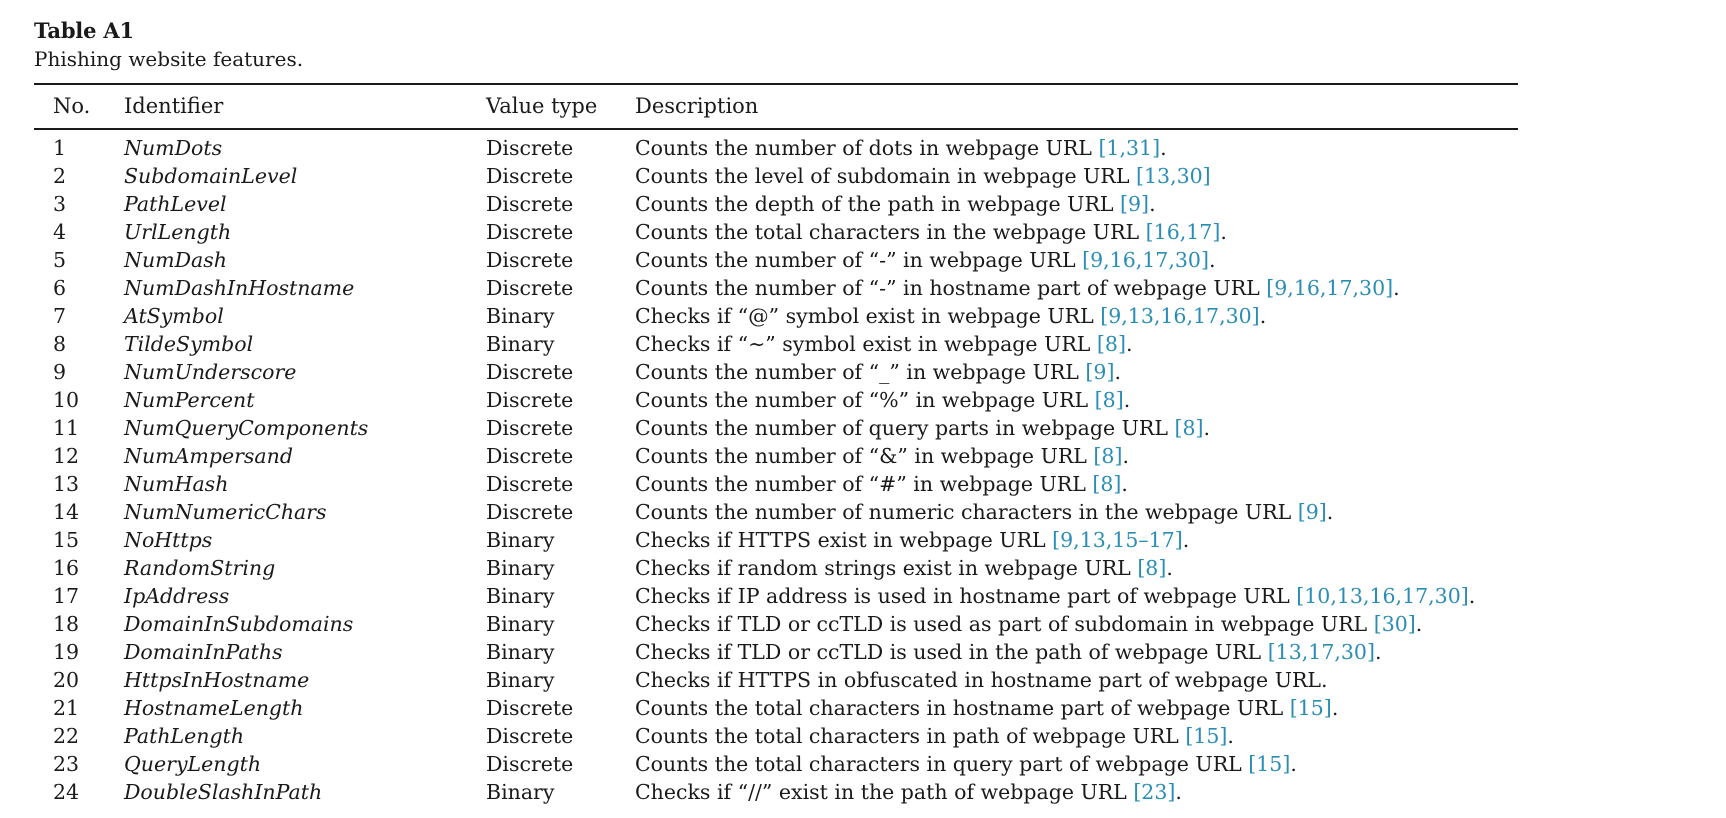 The width and height of the screenshot is (1726, 818). Describe the element at coordinates (776, 84) in the screenshot. I see `top-rule` at that location.